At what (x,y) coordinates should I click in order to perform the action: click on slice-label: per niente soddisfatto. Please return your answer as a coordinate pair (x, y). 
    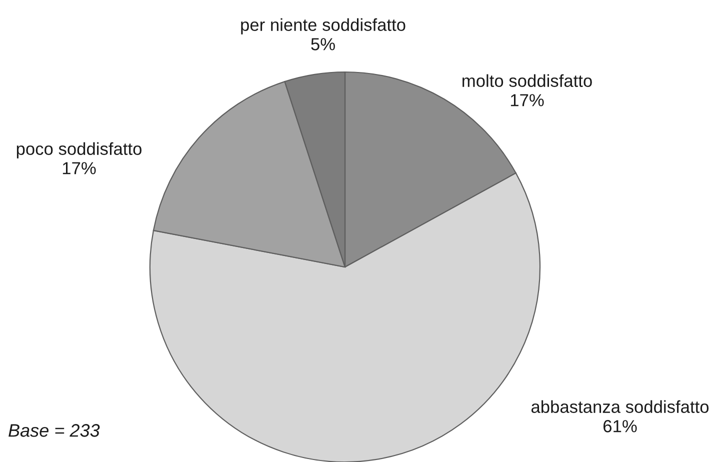
    Looking at the image, I should click on (323, 26).